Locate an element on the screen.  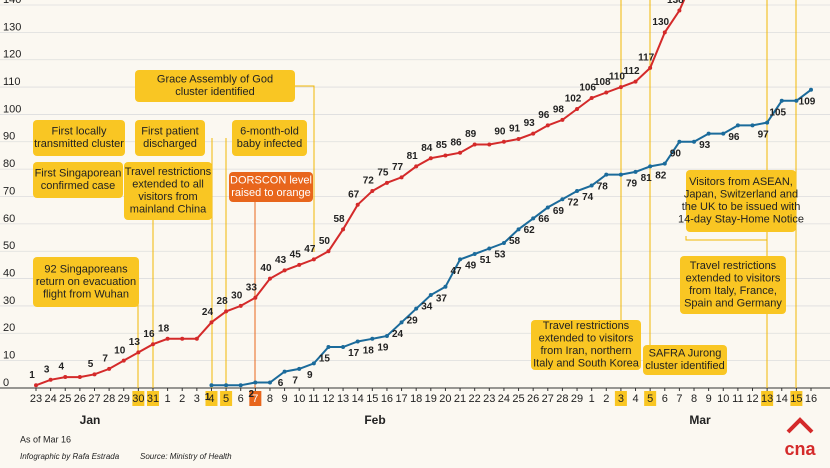
data-label: 45 is located at coordinates (296, 255).